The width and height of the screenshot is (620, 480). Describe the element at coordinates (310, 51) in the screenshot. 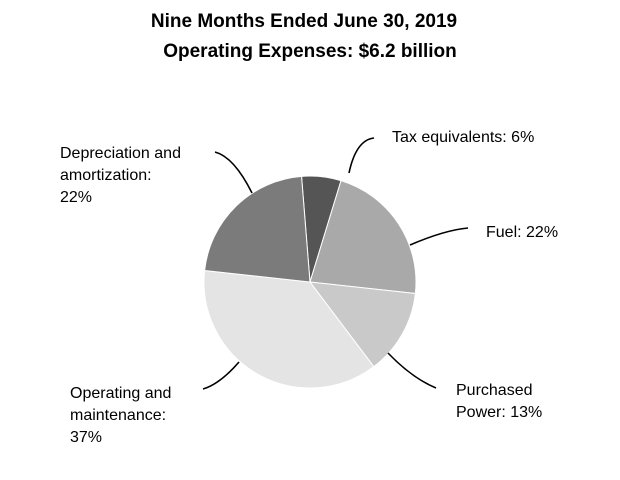

I see `chart-subtitle: Operating Expenses: $6.2 billion` at that location.